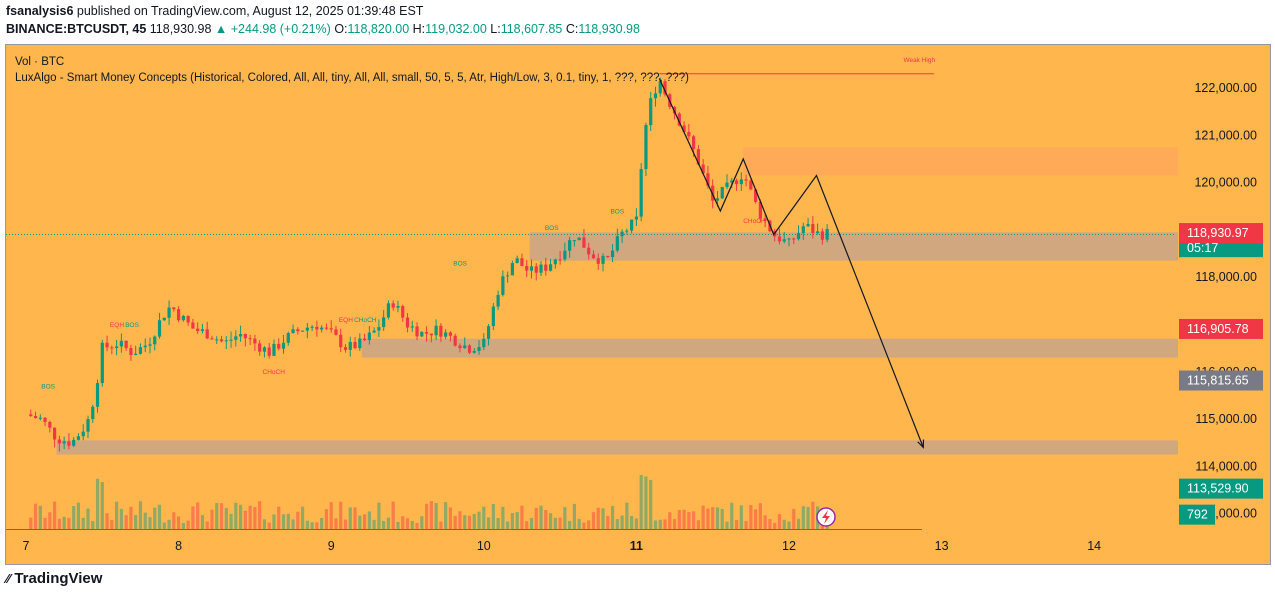 The height and width of the screenshot is (599, 1275). I want to click on author-name: fsanalysis6, so click(40, 11).